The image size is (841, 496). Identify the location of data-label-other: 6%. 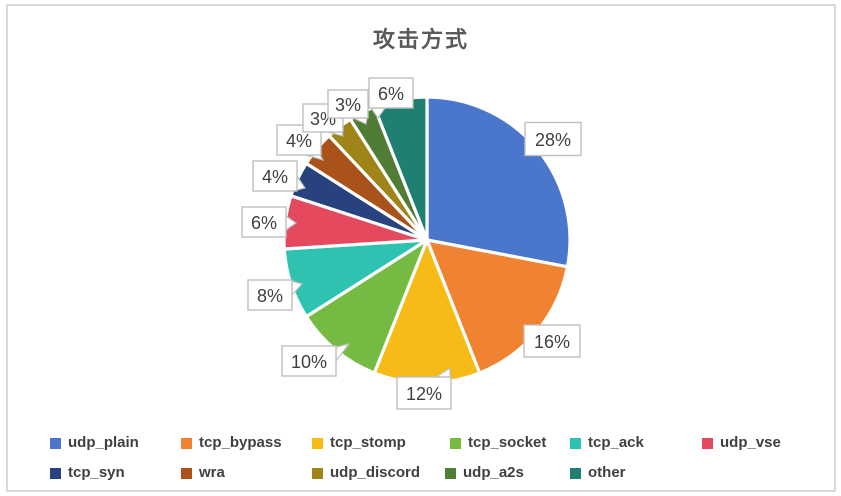
(391, 94).